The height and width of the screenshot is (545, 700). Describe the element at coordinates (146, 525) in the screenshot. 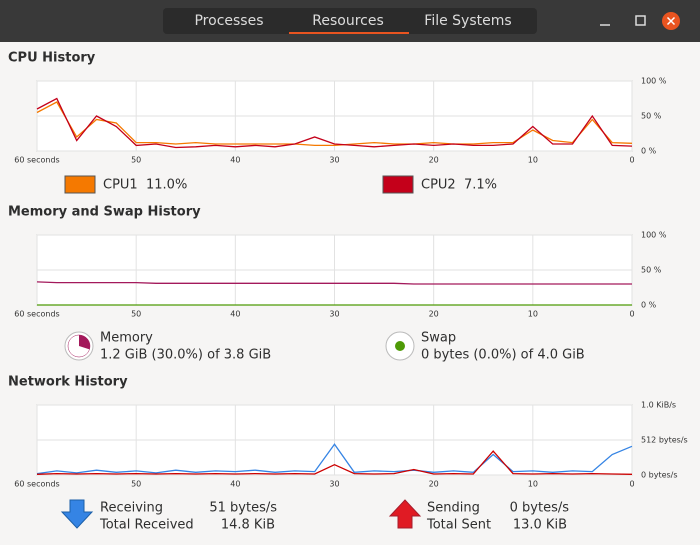

I see `legend-total-label: Total Received` at that location.